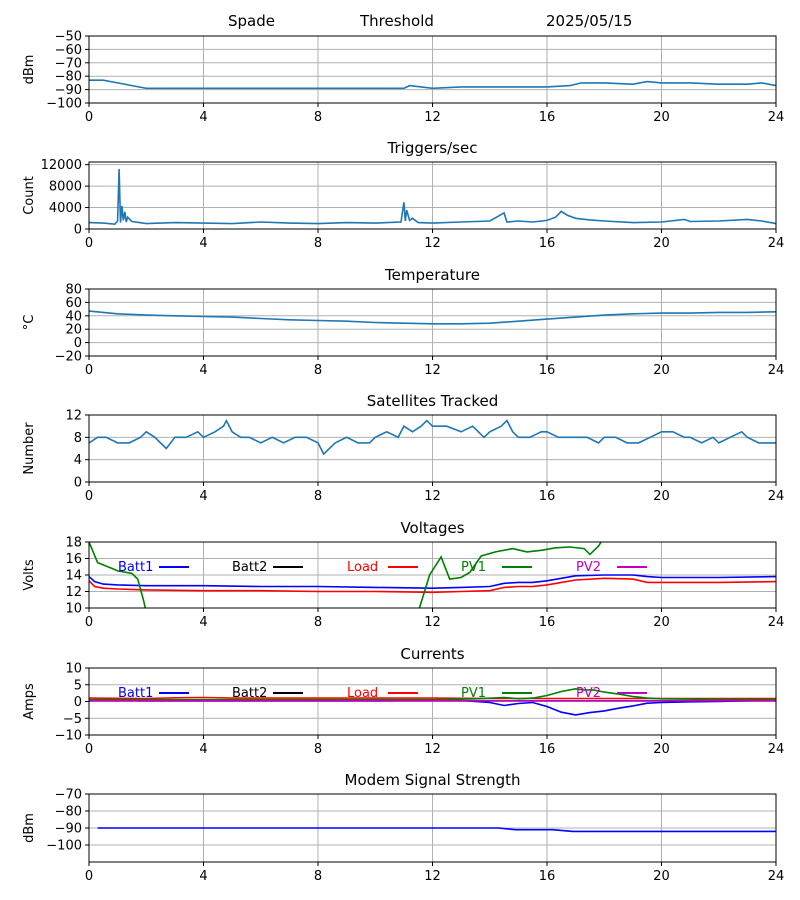 This screenshot has width=800, height=900. I want to click on chart-title: Satellites Tracked, so click(432, 401).